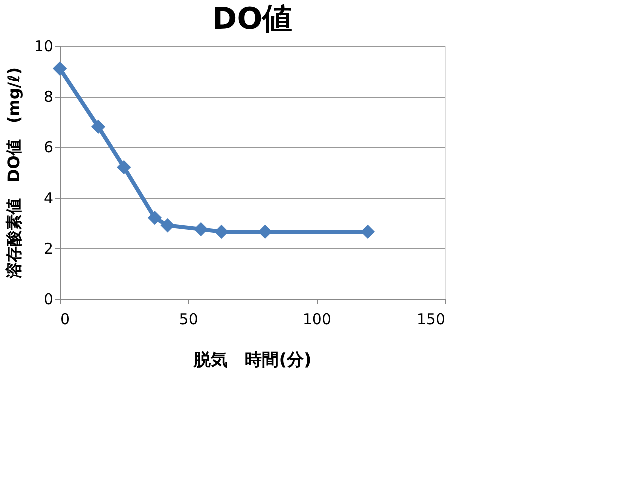  I want to click on y-tick-label: 2, so click(49, 249).